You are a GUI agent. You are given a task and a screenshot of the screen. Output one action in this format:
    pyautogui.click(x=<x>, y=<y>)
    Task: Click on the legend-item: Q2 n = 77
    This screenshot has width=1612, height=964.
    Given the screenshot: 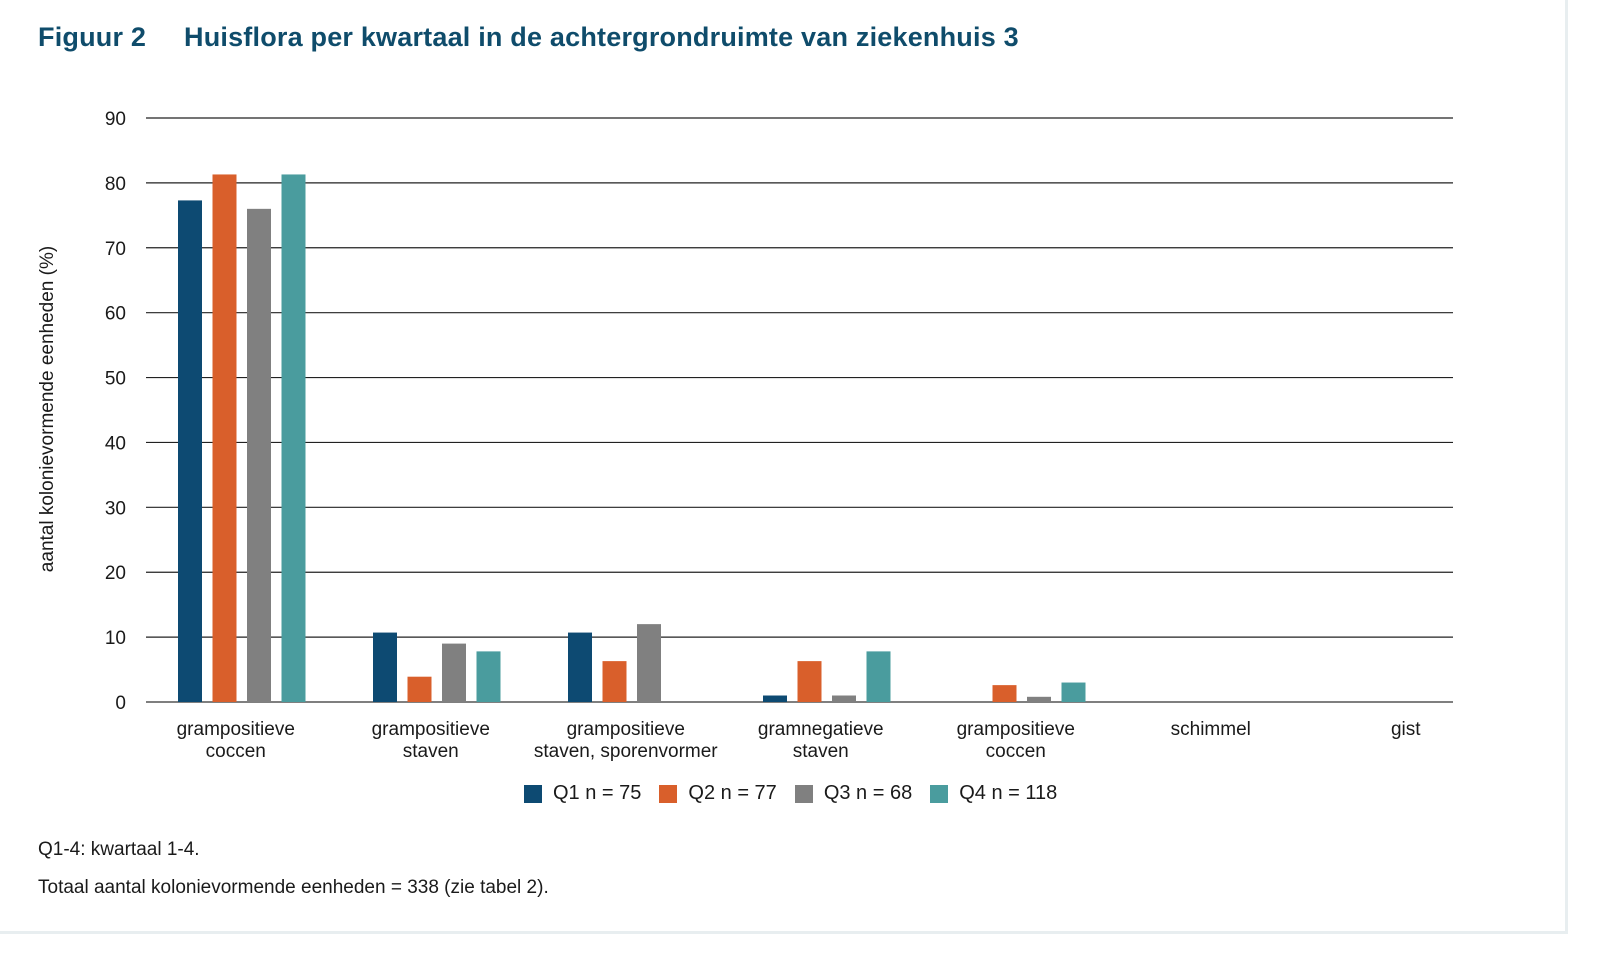 What is the action you would take?
    pyautogui.click(x=718, y=793)
    